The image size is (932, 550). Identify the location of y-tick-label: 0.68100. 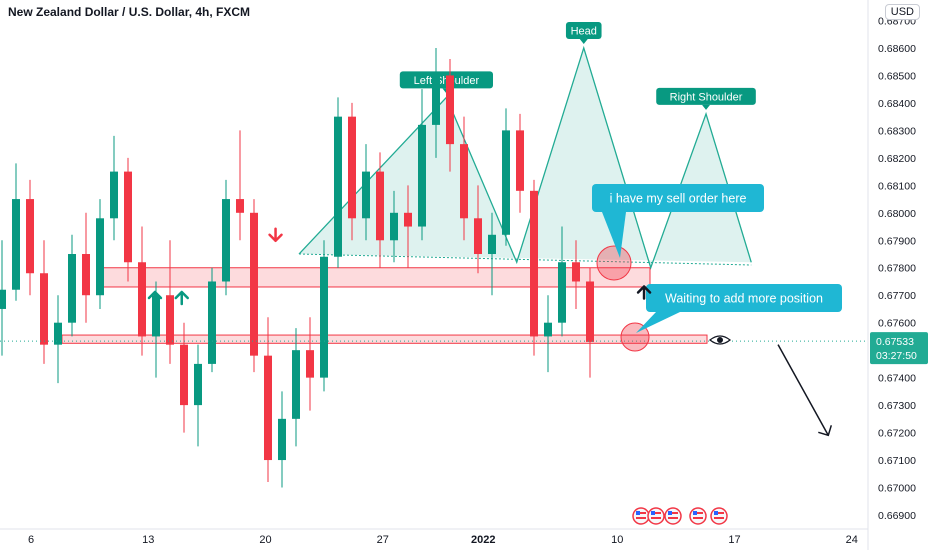
(897, 186).